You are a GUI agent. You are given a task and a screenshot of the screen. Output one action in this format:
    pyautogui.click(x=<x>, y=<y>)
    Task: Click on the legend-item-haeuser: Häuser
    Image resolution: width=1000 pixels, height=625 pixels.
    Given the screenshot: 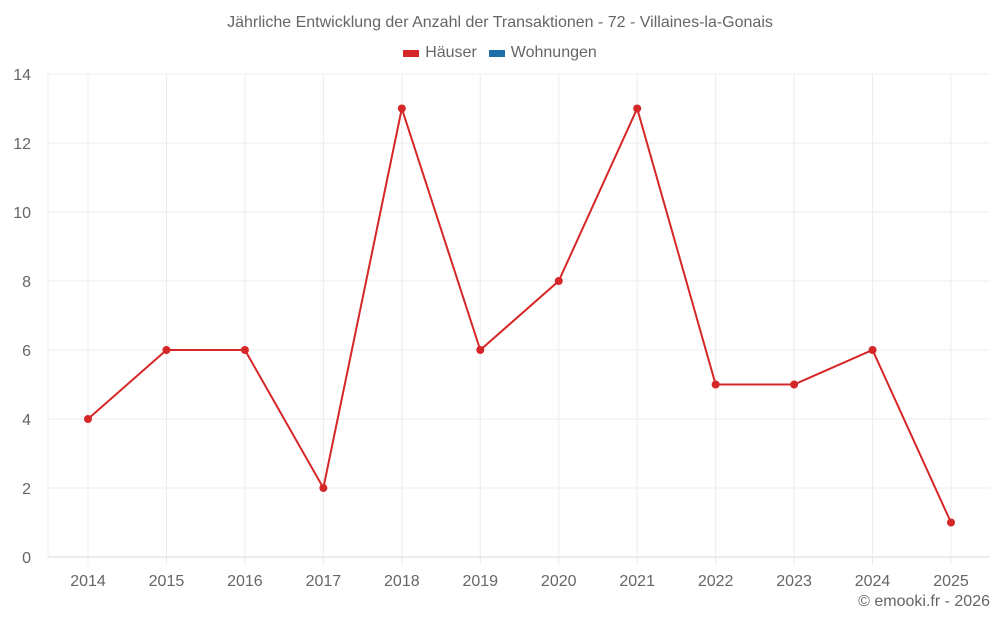 What is the action you would take?
    pyautogui.click(x=440, y=53)
    